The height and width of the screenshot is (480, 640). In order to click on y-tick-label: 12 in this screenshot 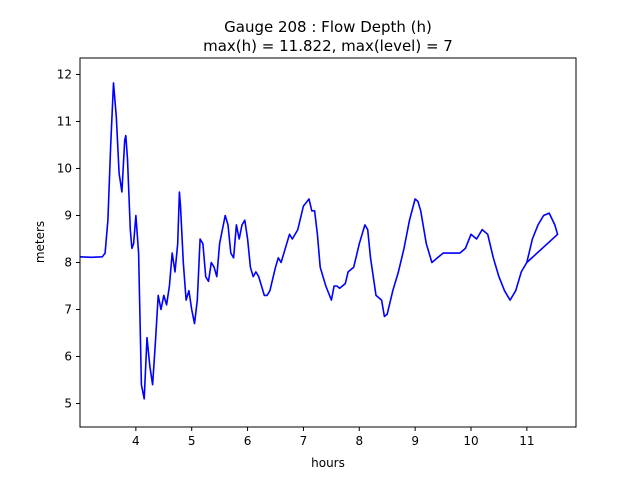, I will do `click(64, 74)`.